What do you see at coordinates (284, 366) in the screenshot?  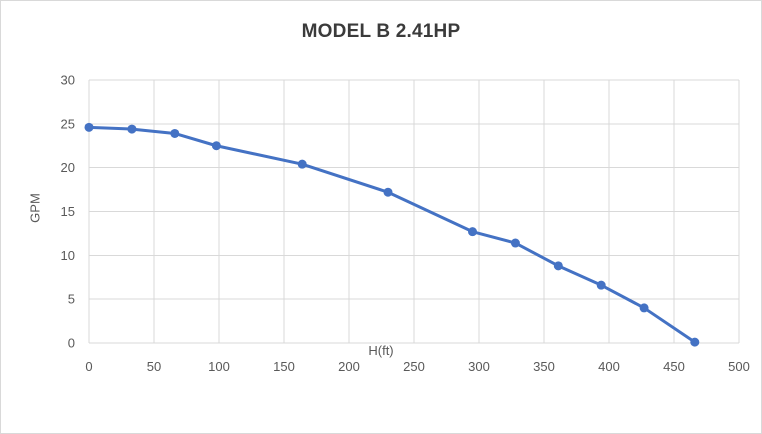 I see `x-tick-label: 150` at bounding box center [284, 366].